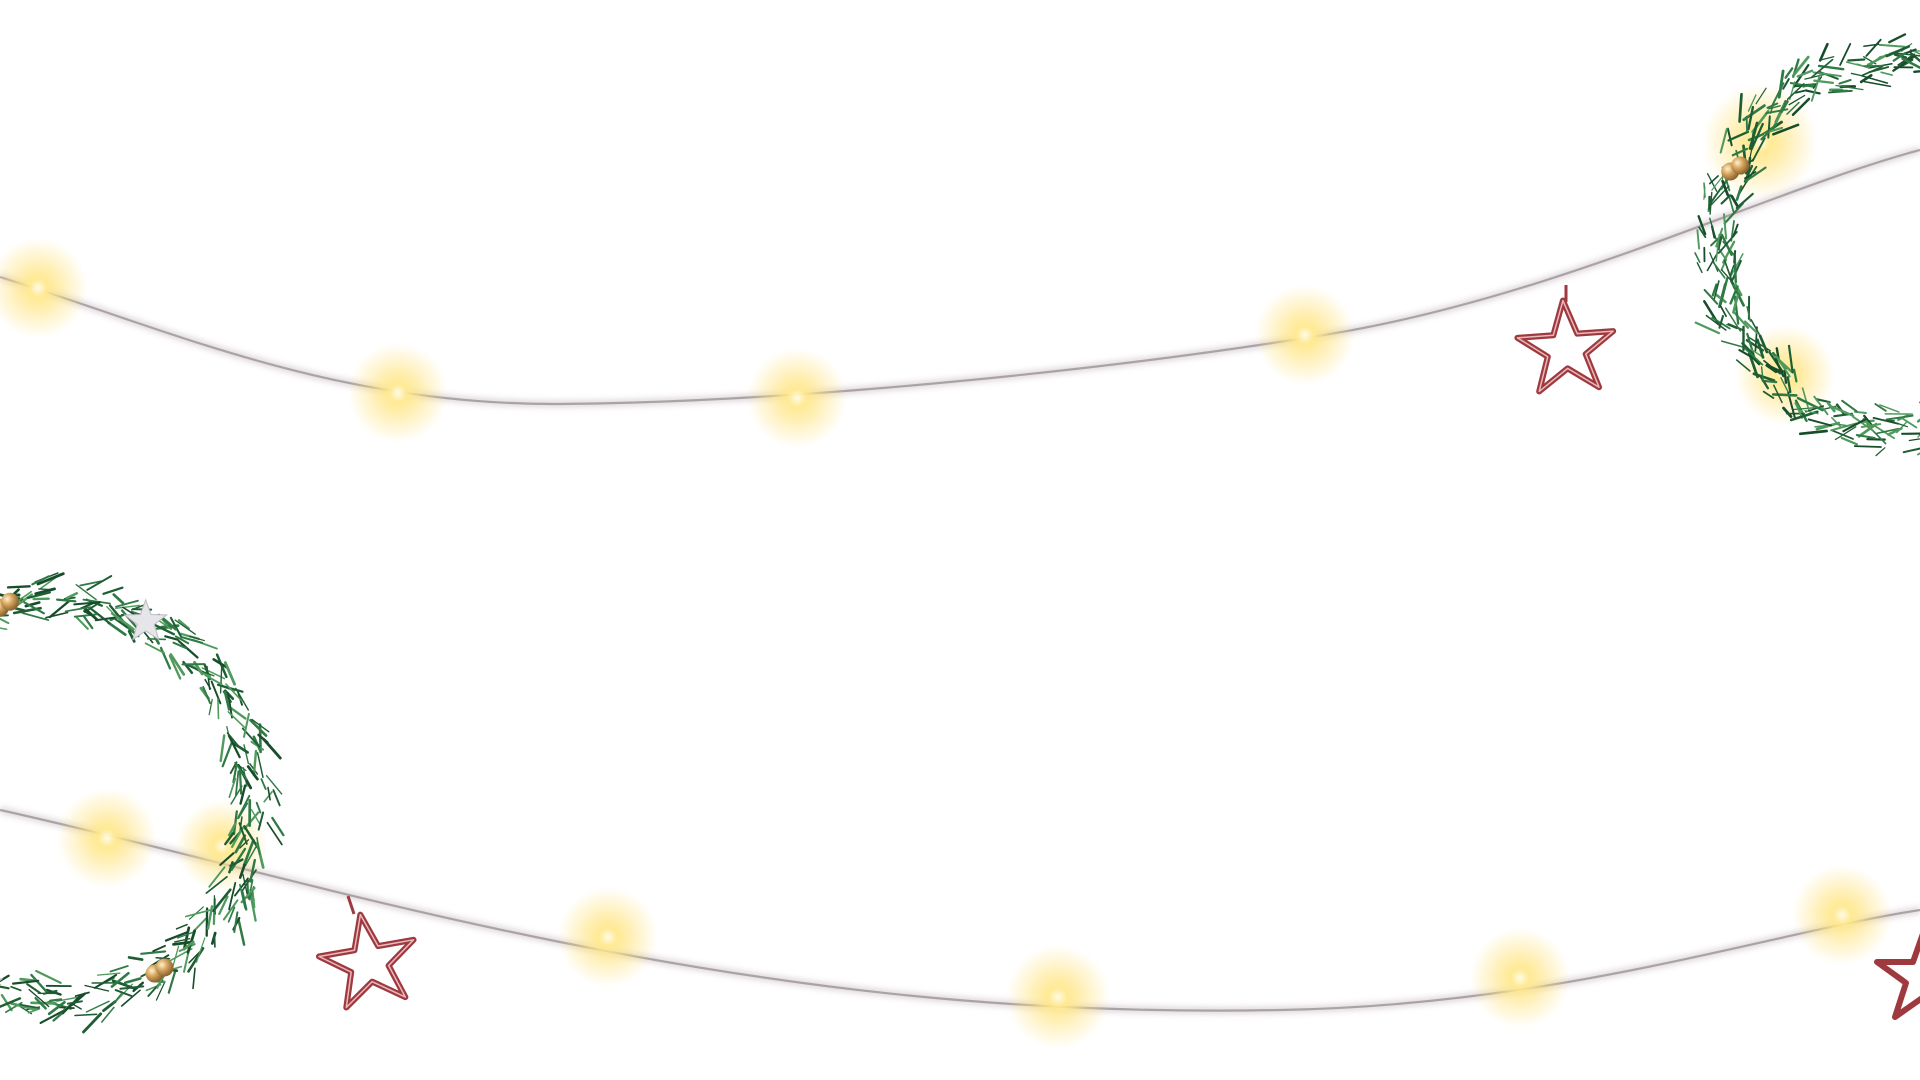 This screenshot has height=1080, width=1920. I want to click on star-ornament-icon, so click(366, 953).